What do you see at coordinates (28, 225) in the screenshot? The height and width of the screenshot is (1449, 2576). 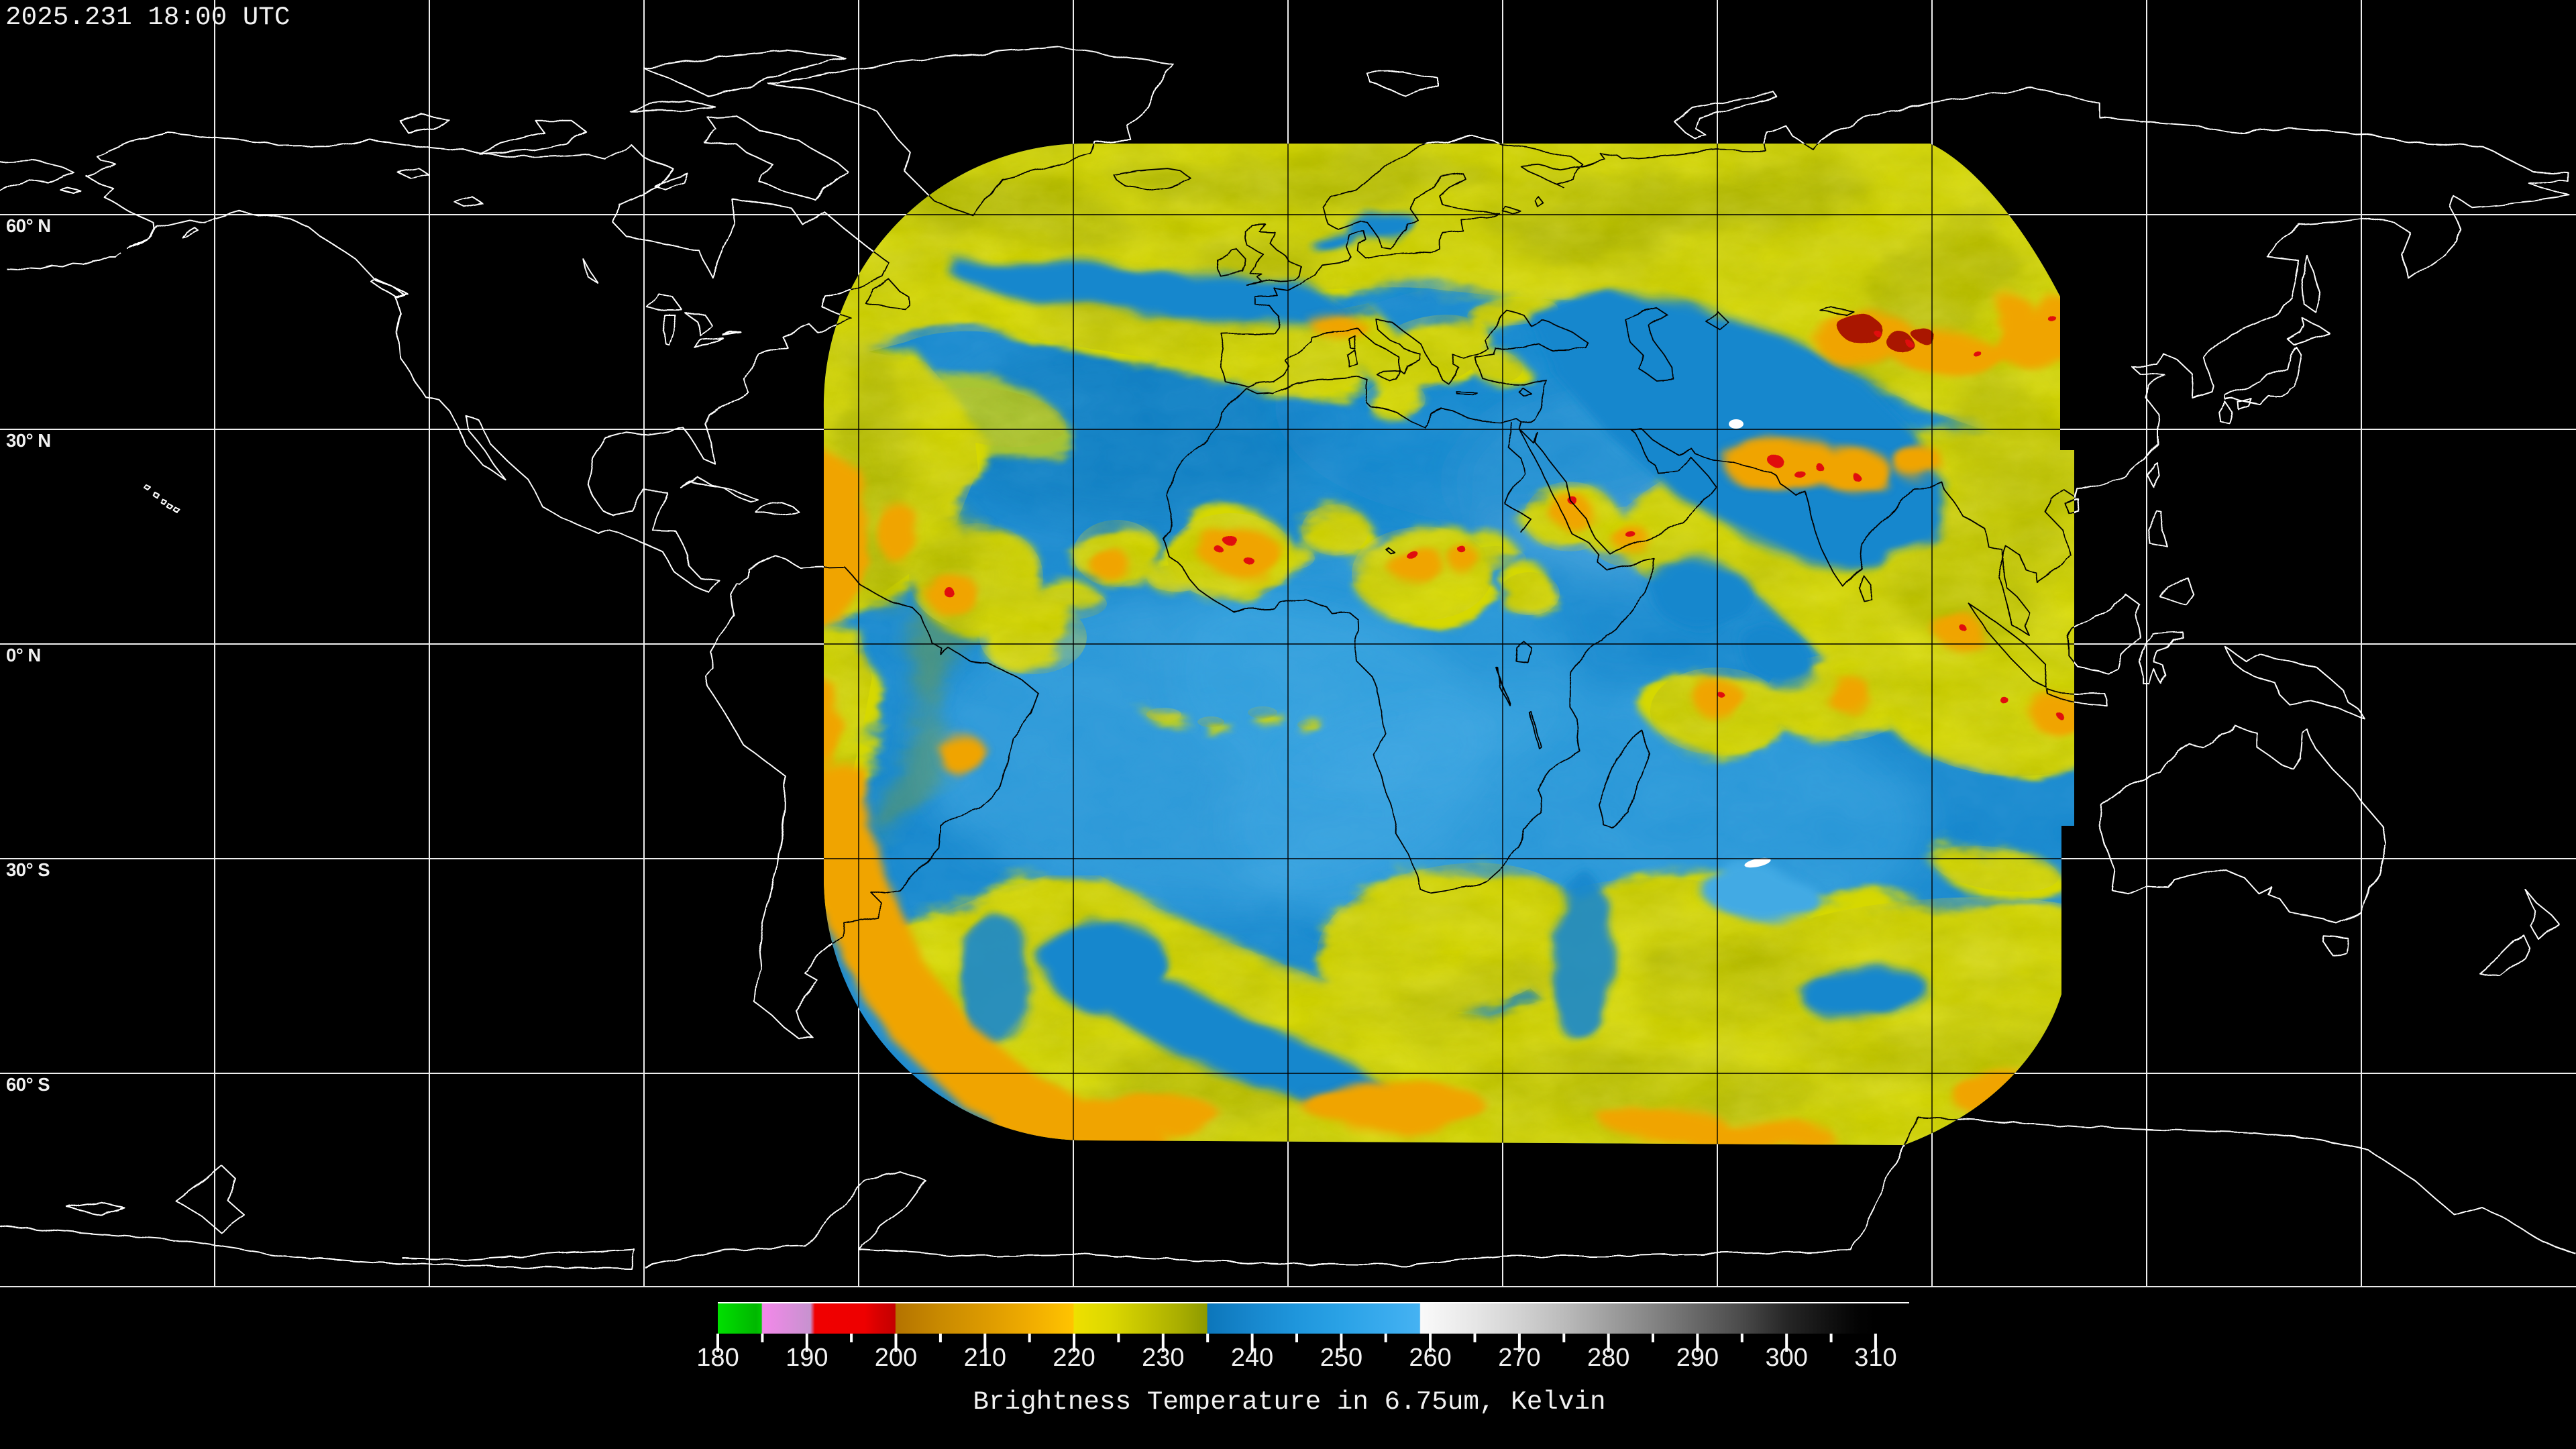 I see `svg-text: 60° N` at bounding box center [28, 225].